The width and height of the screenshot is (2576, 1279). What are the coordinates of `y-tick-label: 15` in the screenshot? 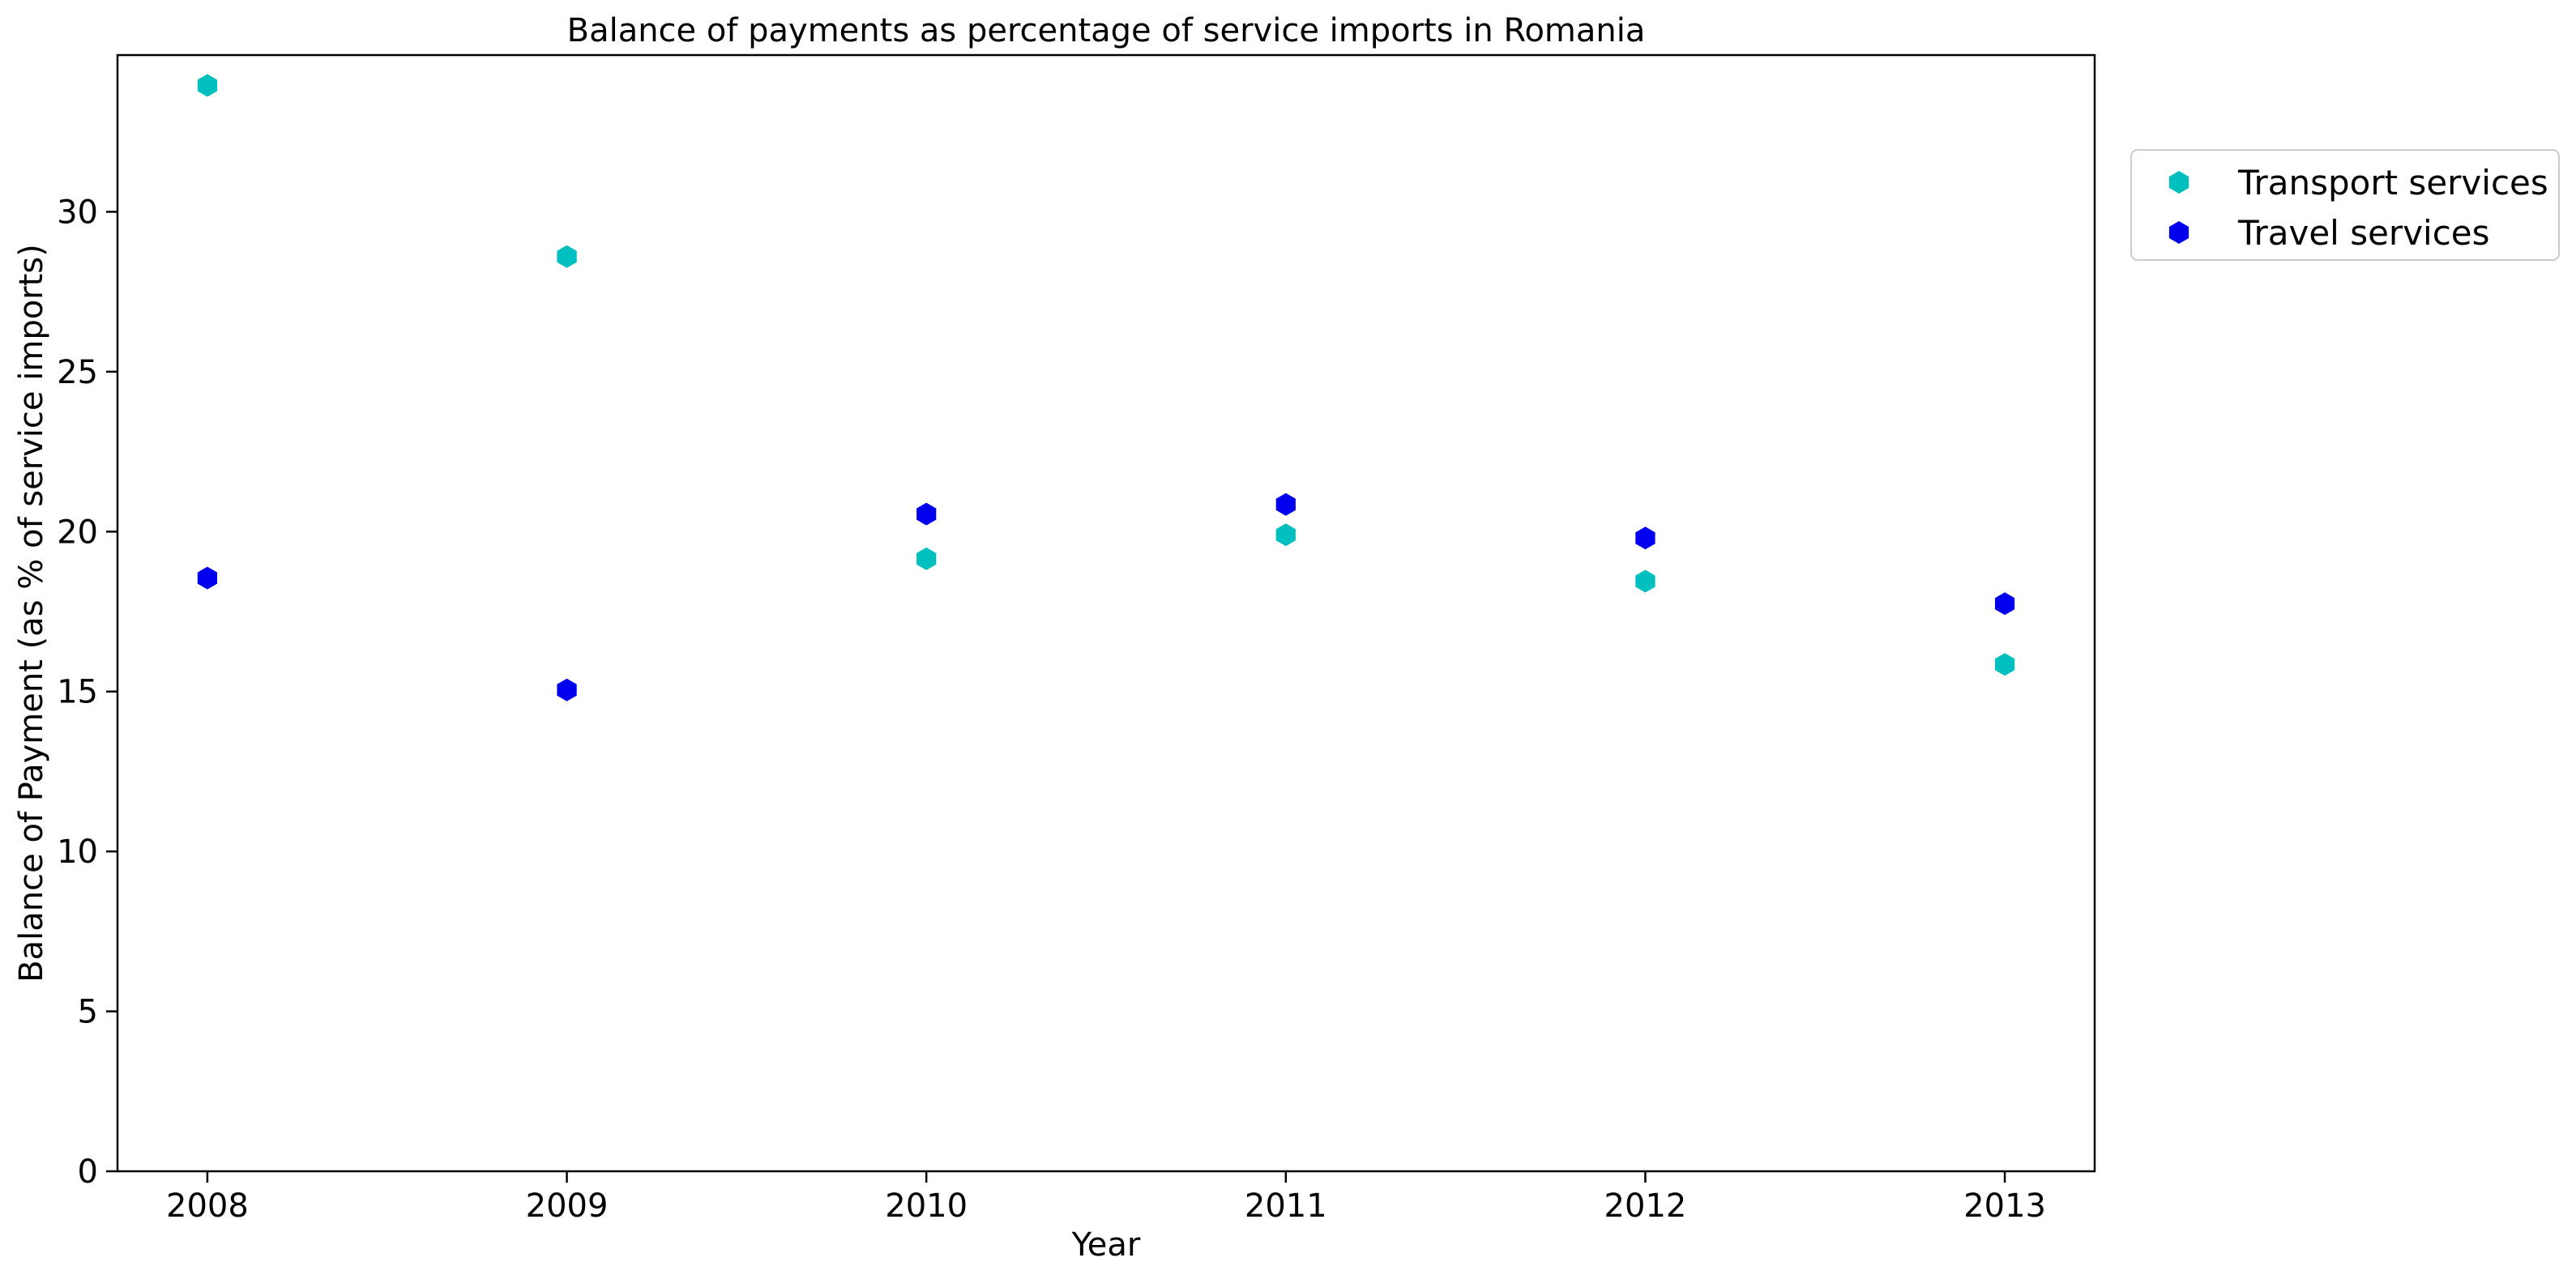 It's located at (77, 692).